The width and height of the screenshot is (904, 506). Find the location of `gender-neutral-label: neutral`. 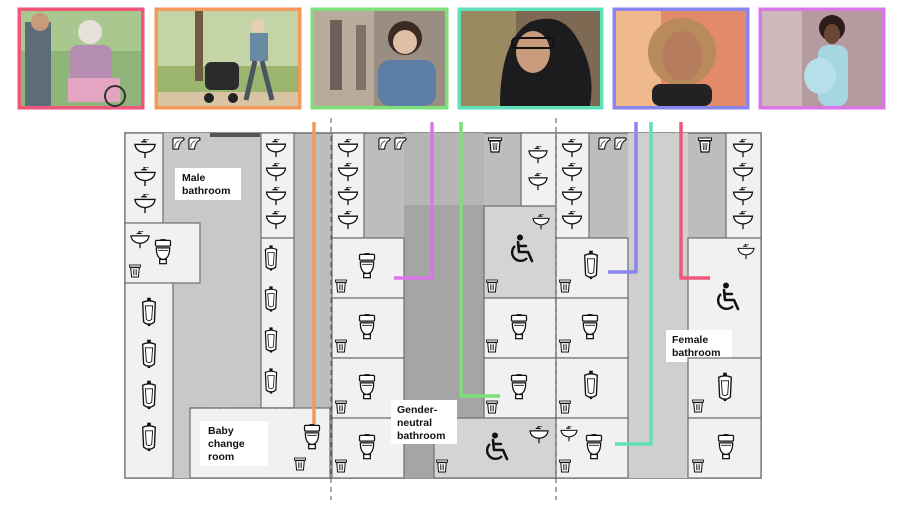

gender-neutral-label: neutral is located at coordinates (414, 423).